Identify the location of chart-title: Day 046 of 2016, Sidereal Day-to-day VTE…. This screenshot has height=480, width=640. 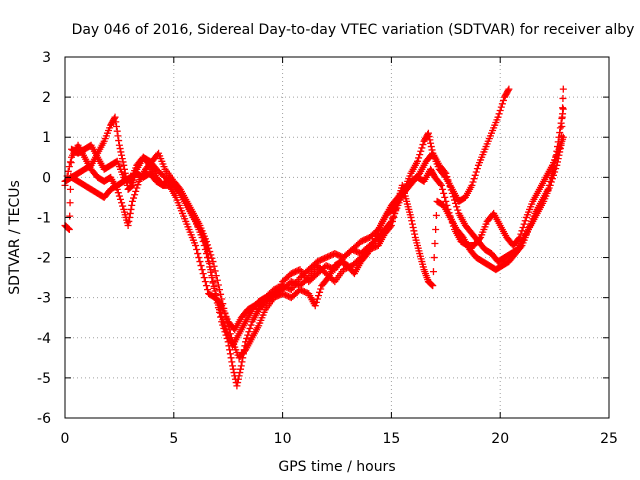
(353, 30).